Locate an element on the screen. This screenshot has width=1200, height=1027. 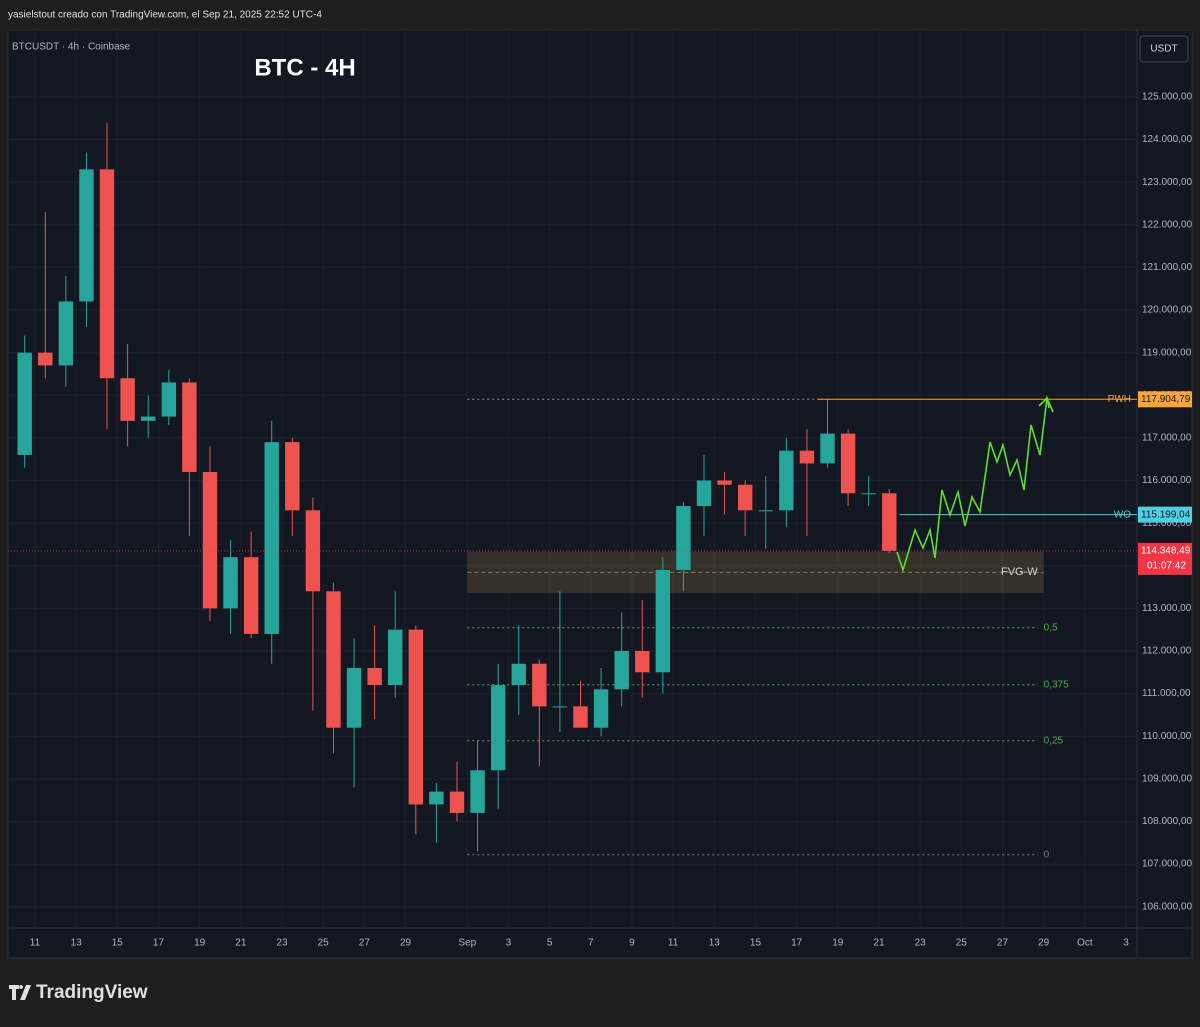
y-tick-label: 123.000,00 is located at coordinates (1167, 182).